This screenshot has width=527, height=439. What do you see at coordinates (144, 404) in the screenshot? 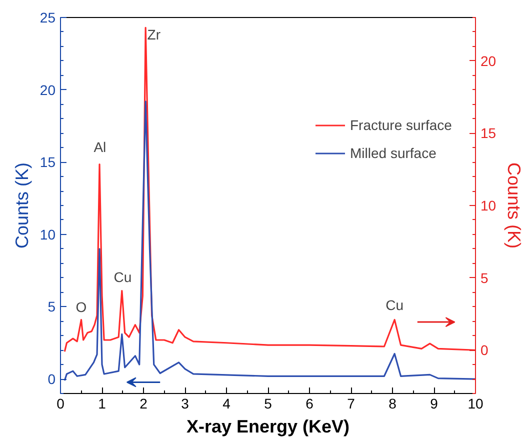
I see `x-tick-label: 2` at bounding box center [144, 404].